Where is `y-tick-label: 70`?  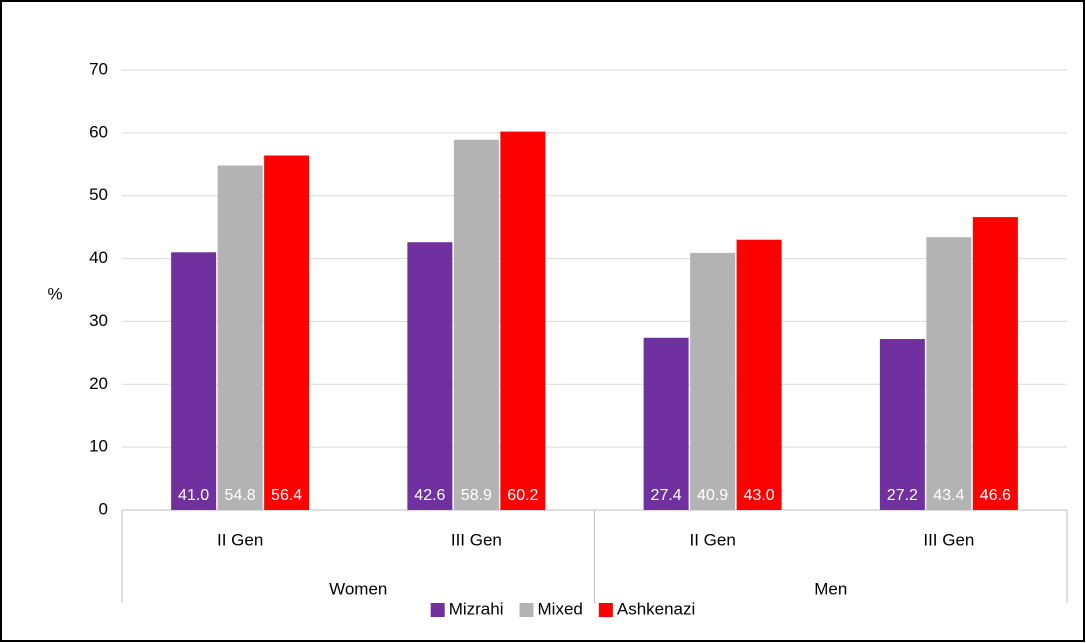
y-tick-label: 70 is located at coordinates (98, 68).